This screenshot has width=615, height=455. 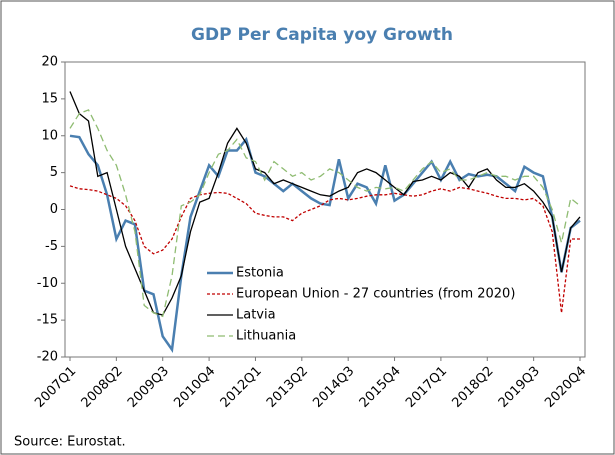 I want to click on source: Source: Eurostat., so click(x=70, y=442).